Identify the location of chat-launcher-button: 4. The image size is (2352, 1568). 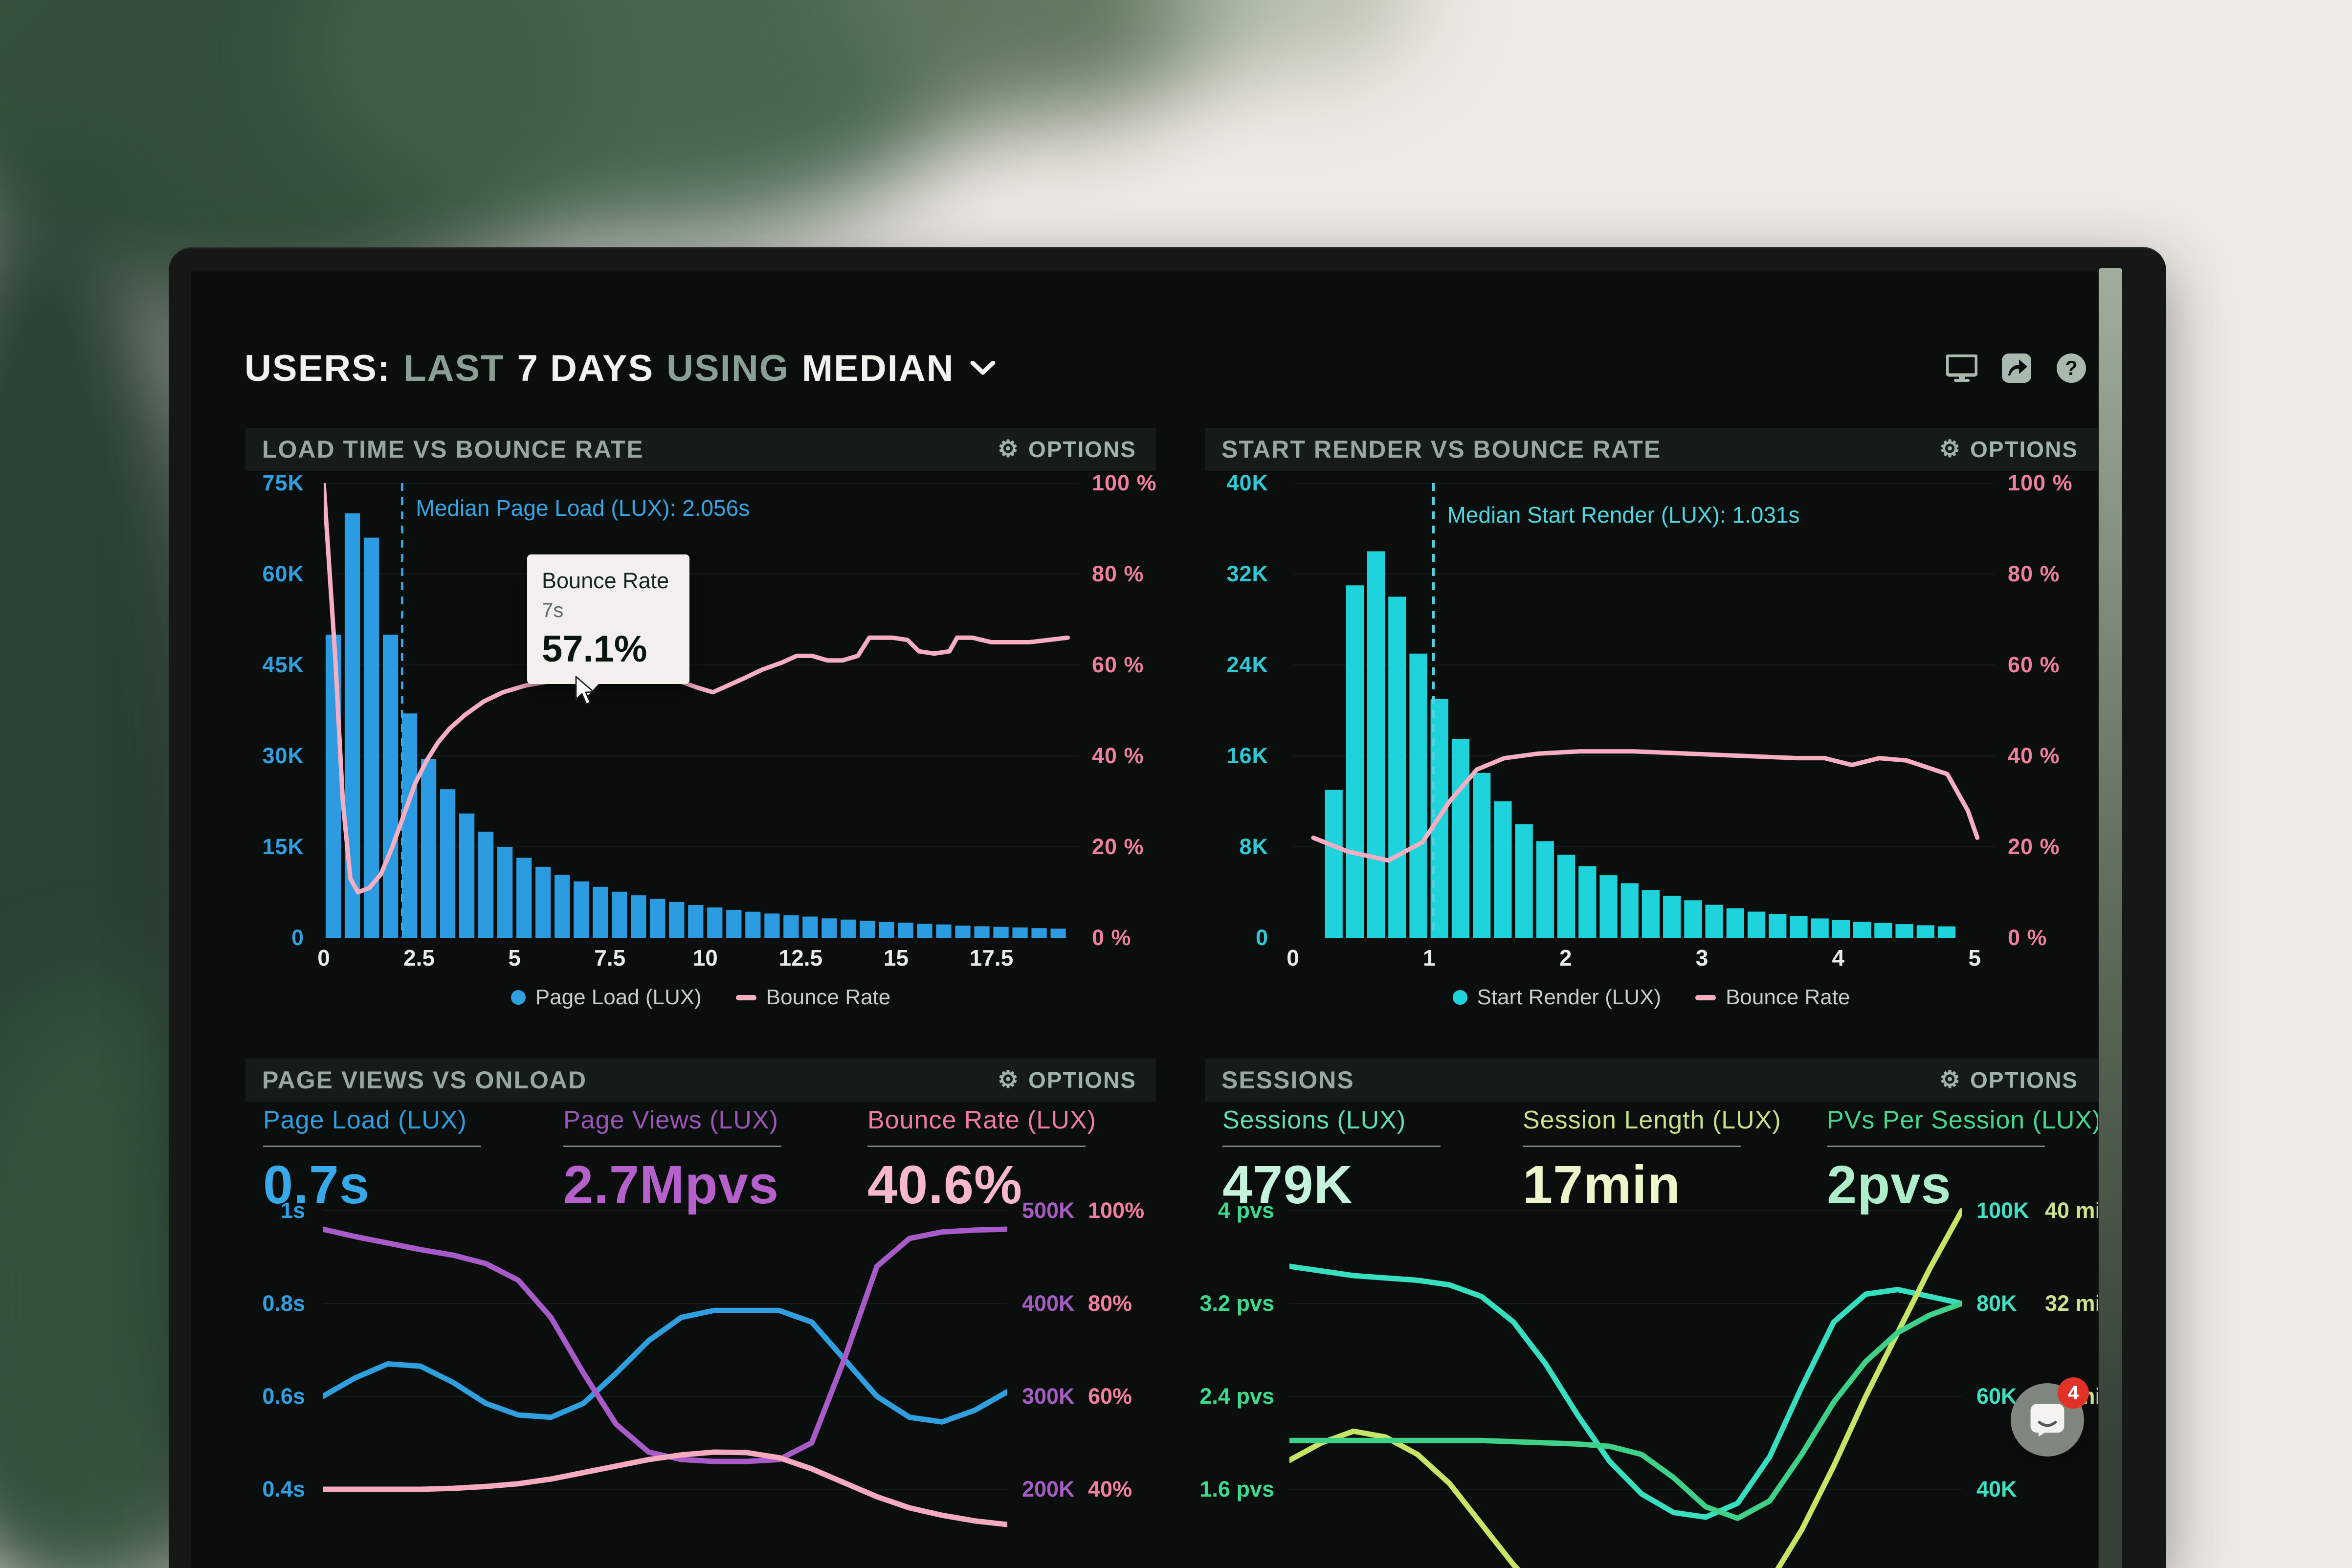
(2050, 1417).